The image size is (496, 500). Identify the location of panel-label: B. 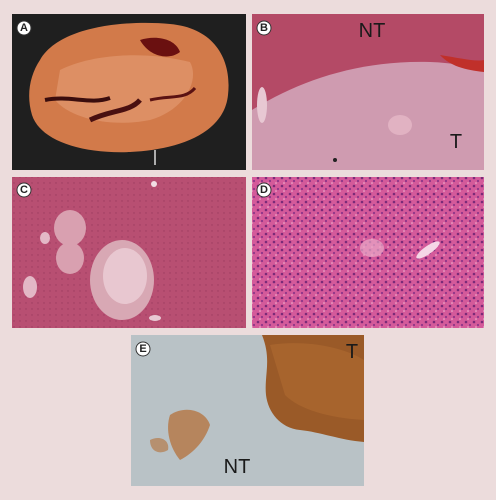
(264, 28).